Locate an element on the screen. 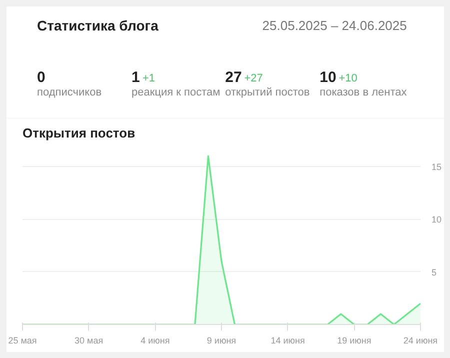  text: Статистика блога is located at coordinates (98, 26).